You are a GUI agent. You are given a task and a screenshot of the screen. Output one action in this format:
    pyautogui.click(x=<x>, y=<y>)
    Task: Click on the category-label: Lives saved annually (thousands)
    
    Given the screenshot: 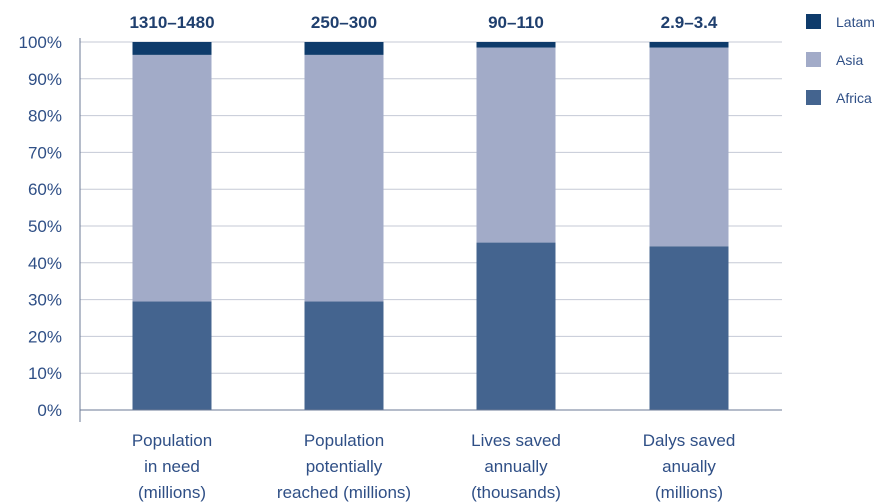 What is the action you would take?
    pyautogui.click(x=516, y=466)
    